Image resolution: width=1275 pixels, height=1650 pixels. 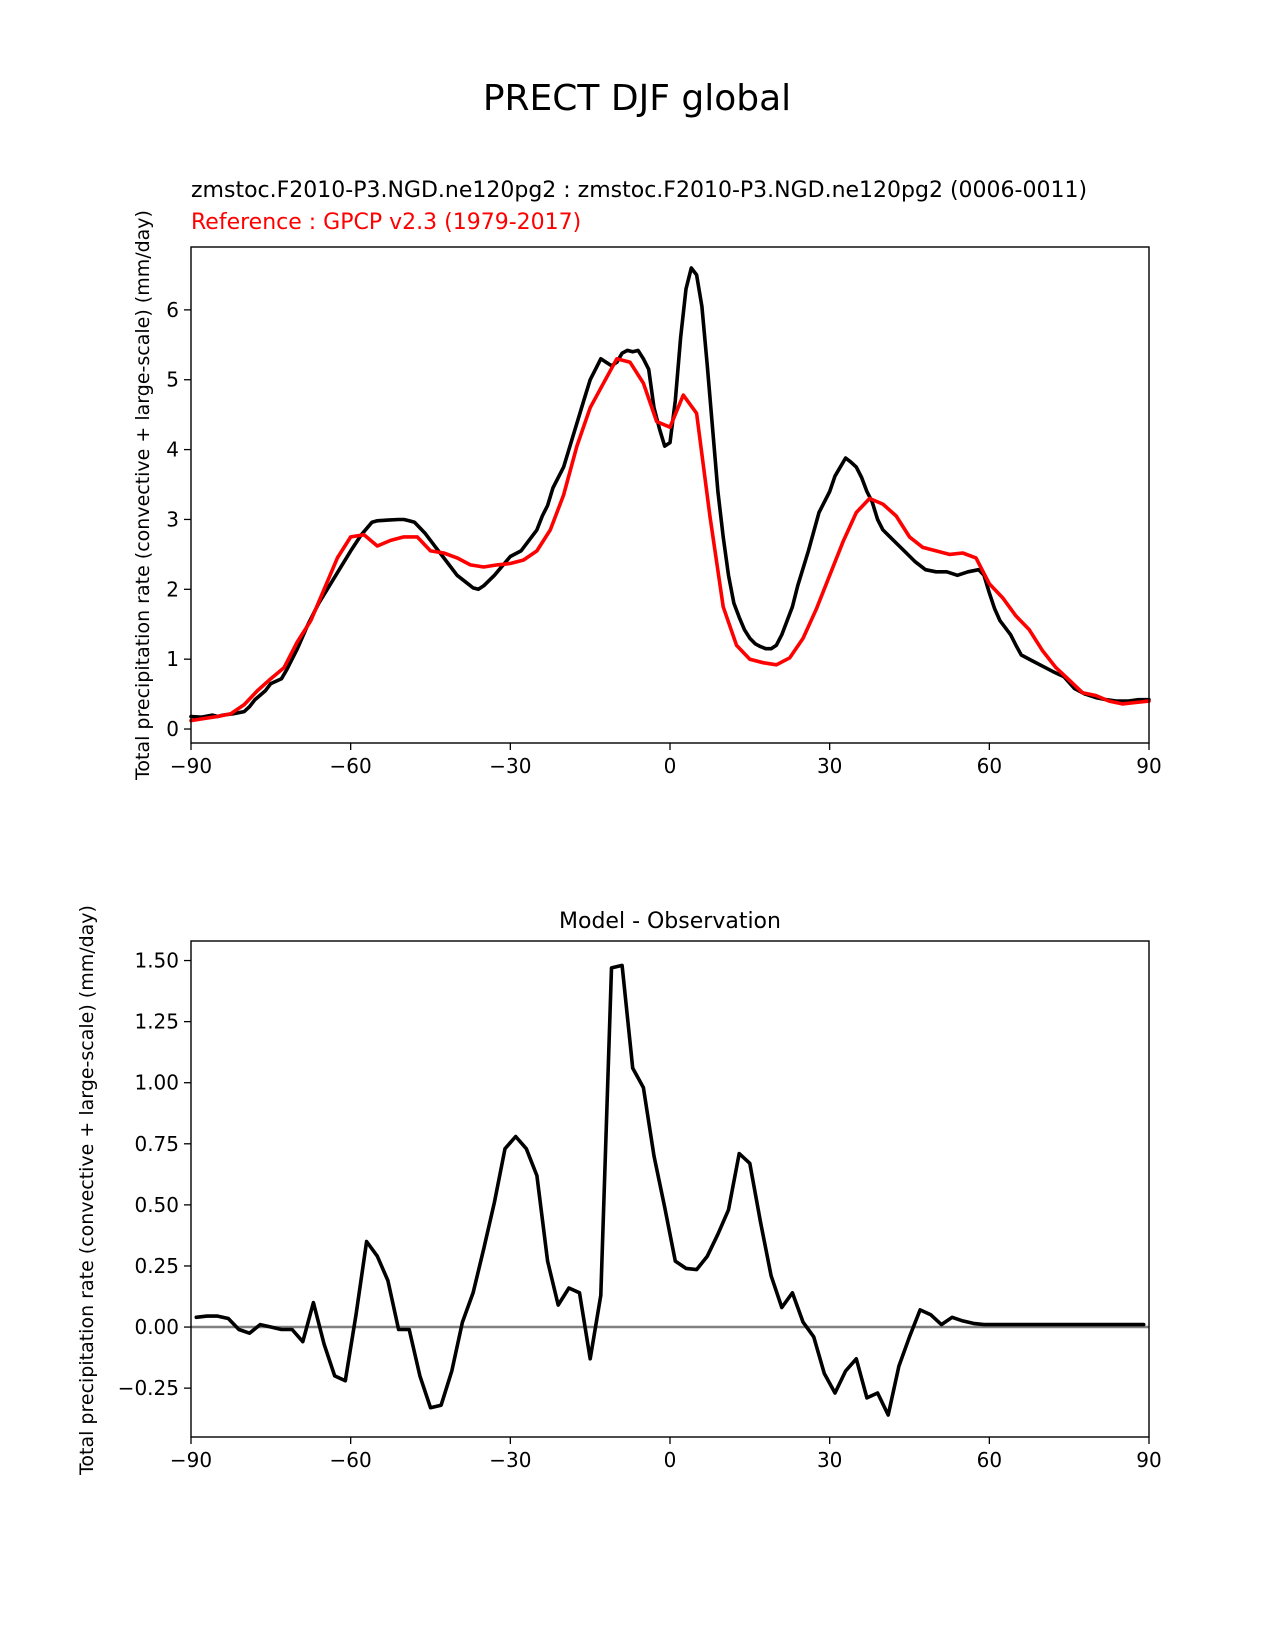 I want to click on bottom-x-tick-label: −30, so click(x=510, y=1460).